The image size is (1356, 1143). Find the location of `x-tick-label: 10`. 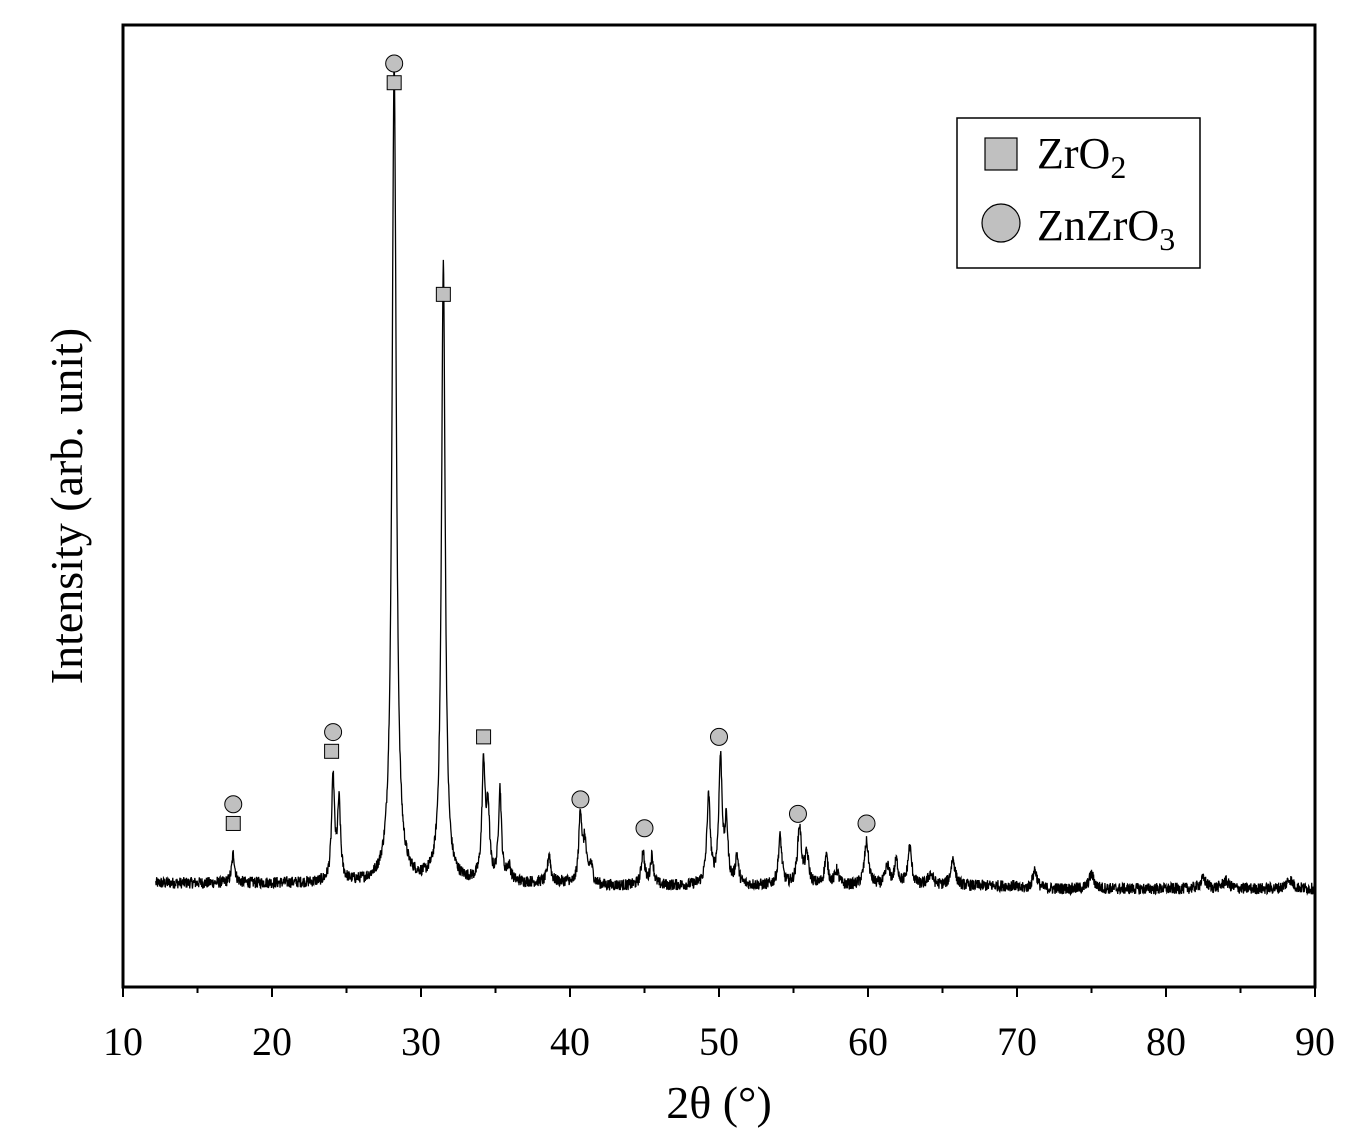

x-tick-label: 10 is located at coordinates (123, 1041).